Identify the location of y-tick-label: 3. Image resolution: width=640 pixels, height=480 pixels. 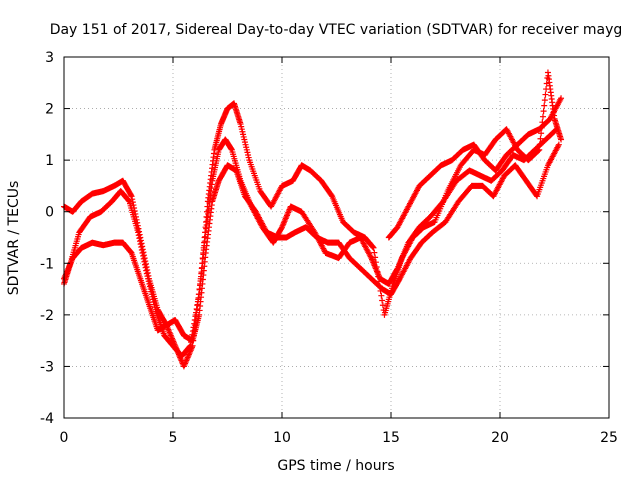
(49, 58).